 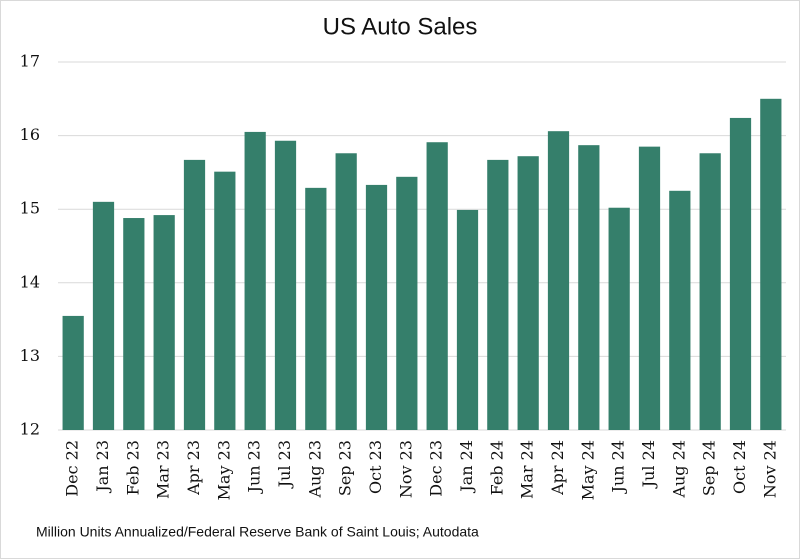 What do you see at coordinates (30, 429) in the screenshot?
I see `y-tick-label: 12` at bounding box center [30, 429].